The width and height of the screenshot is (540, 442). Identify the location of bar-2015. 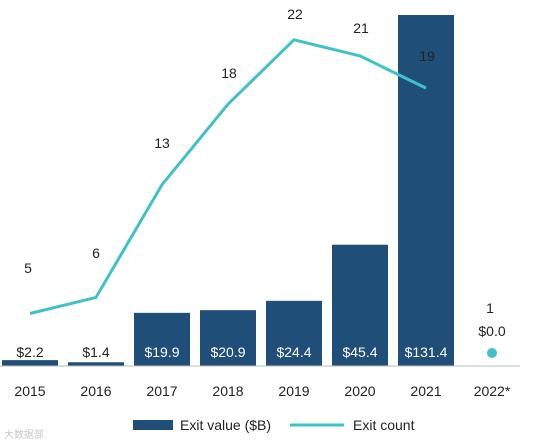
(30, 363).